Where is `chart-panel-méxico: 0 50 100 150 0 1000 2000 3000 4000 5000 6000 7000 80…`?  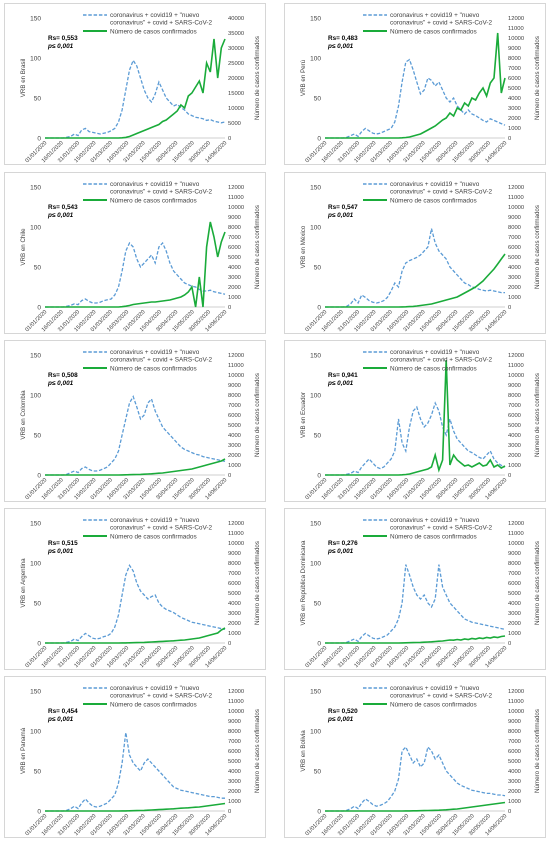 chart-panel-méxico: 0 50 100 150 0 1000 2000 3000 4000 5000 6000 7000 80… is located at coordinates (415, 253).